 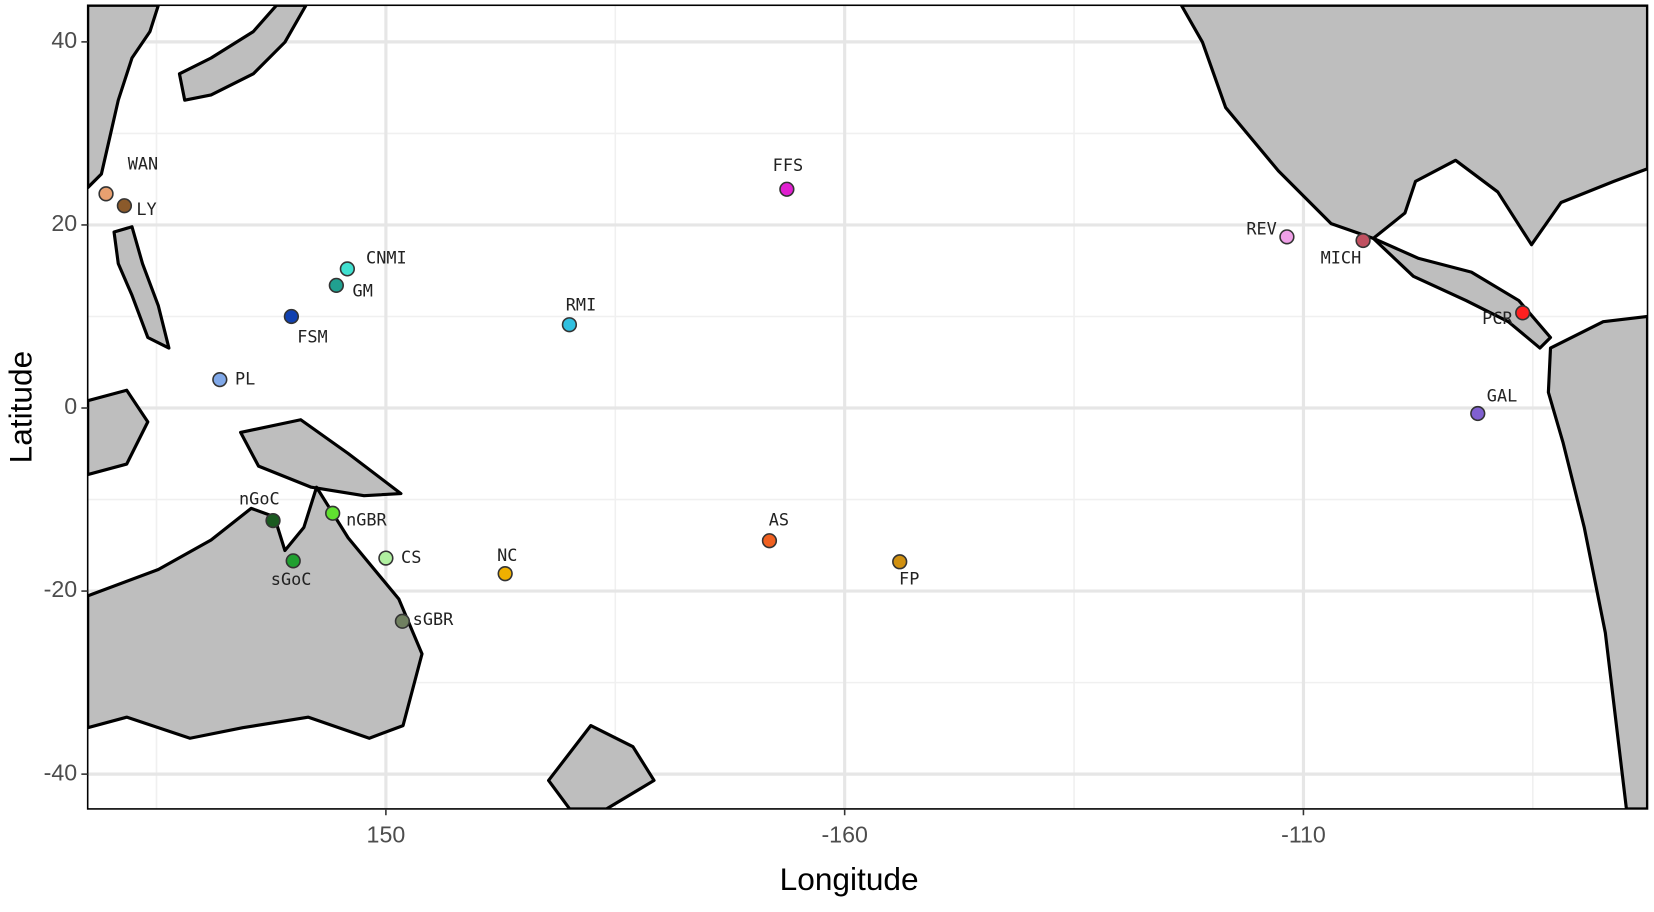 What do you see at coordinates (123, 97) in the screenshot?
I see `asia` at bounding box center [123, 97].